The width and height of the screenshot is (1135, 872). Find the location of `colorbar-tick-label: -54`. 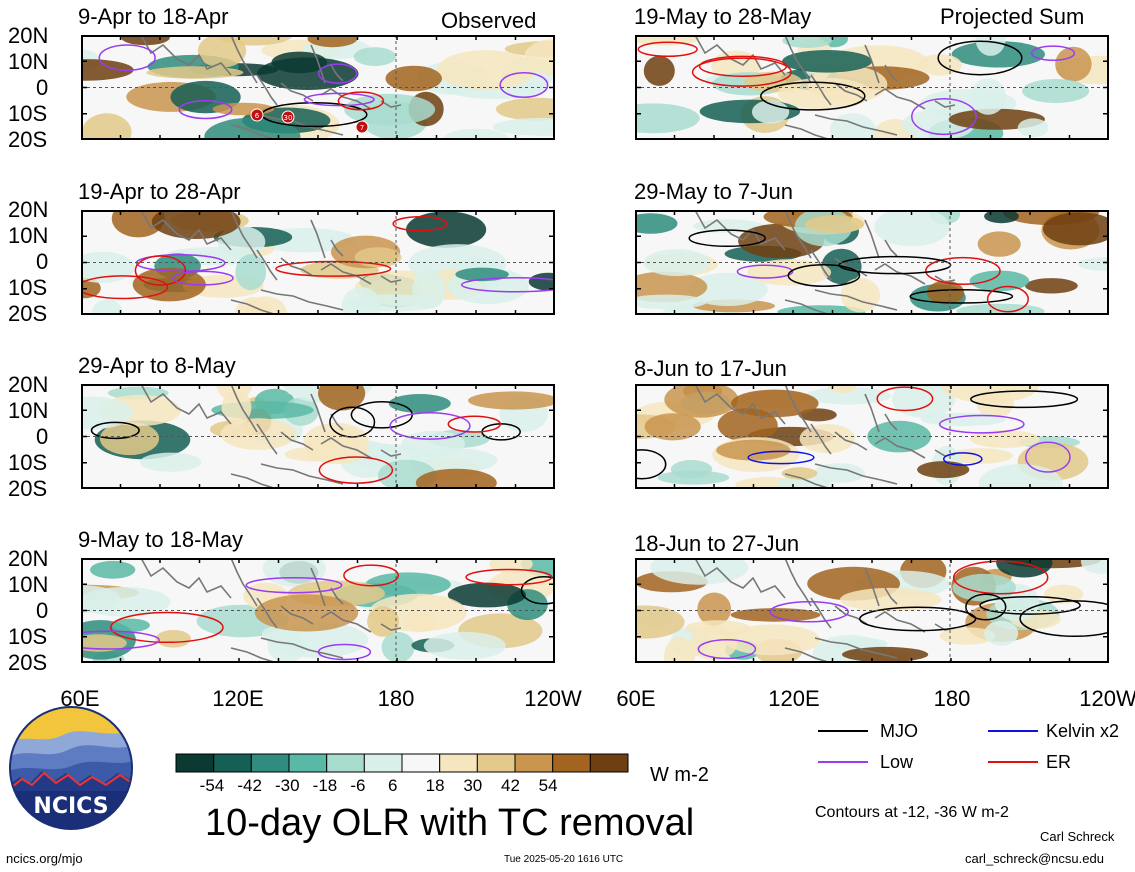

colorbar-tick-label: -54 is located at coordinates (212, 785).